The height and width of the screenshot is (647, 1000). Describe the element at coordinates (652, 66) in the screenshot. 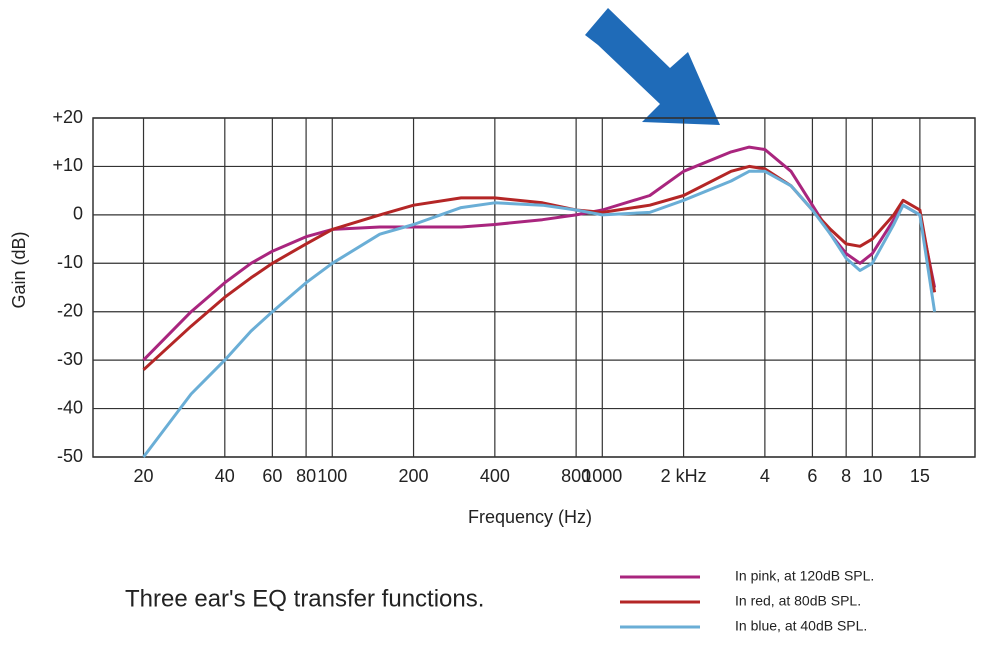

I see `pointer-arrow` at that location.